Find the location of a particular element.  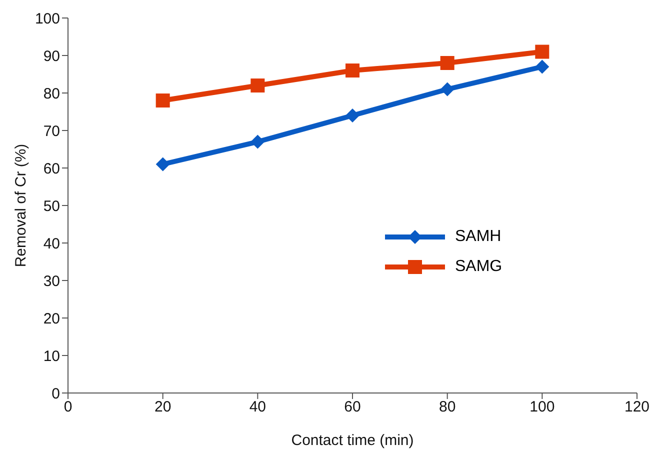

legend-label: SAMG is located at coordinates (478, 267).